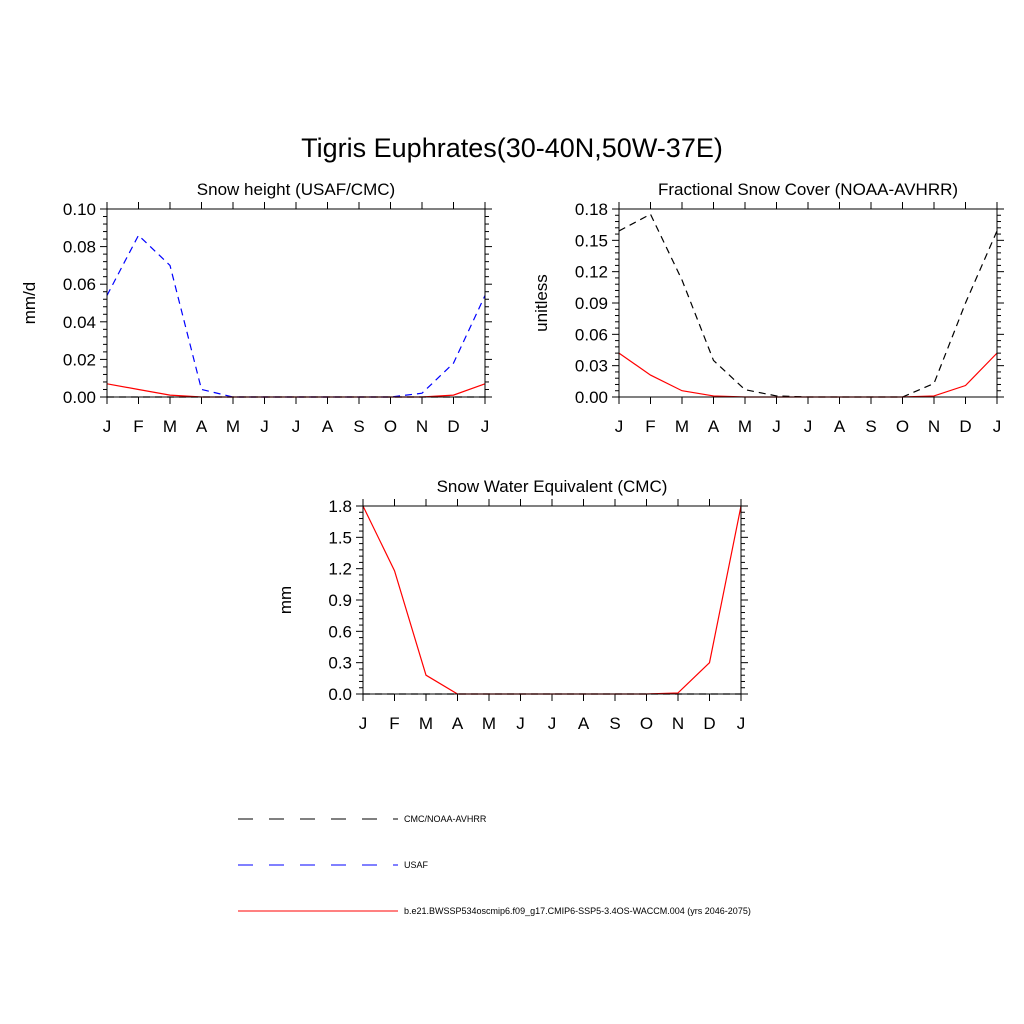  I want to click on y-tick-label: 0.04, so click(79, 322).